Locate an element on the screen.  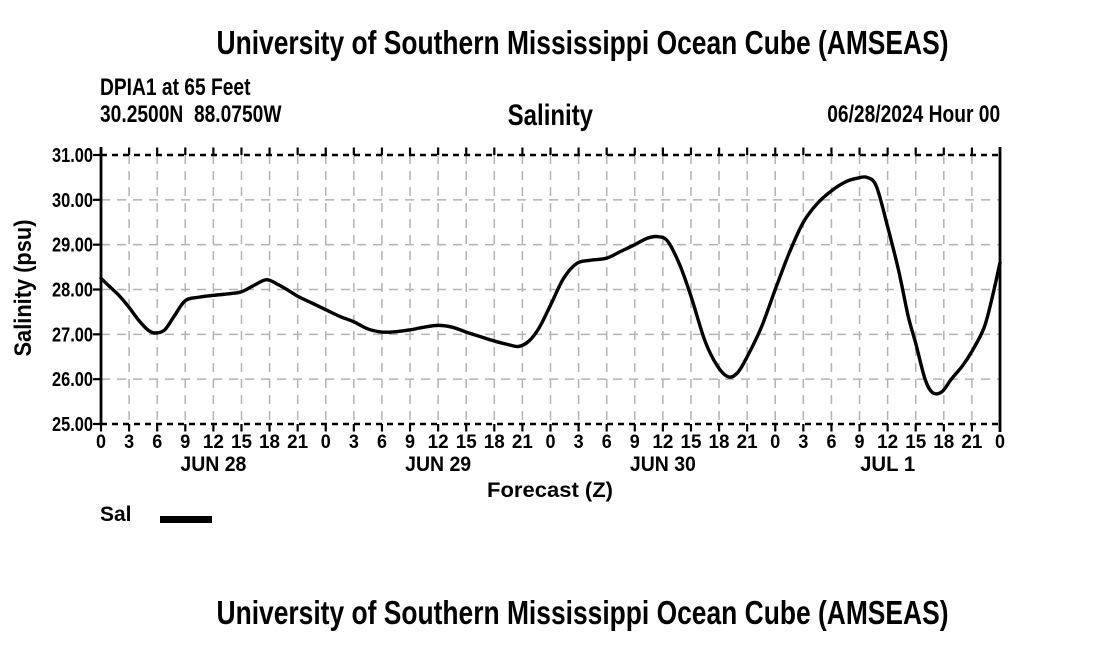
y-tick-label: 28.00 is located at coordinates (72, 291).